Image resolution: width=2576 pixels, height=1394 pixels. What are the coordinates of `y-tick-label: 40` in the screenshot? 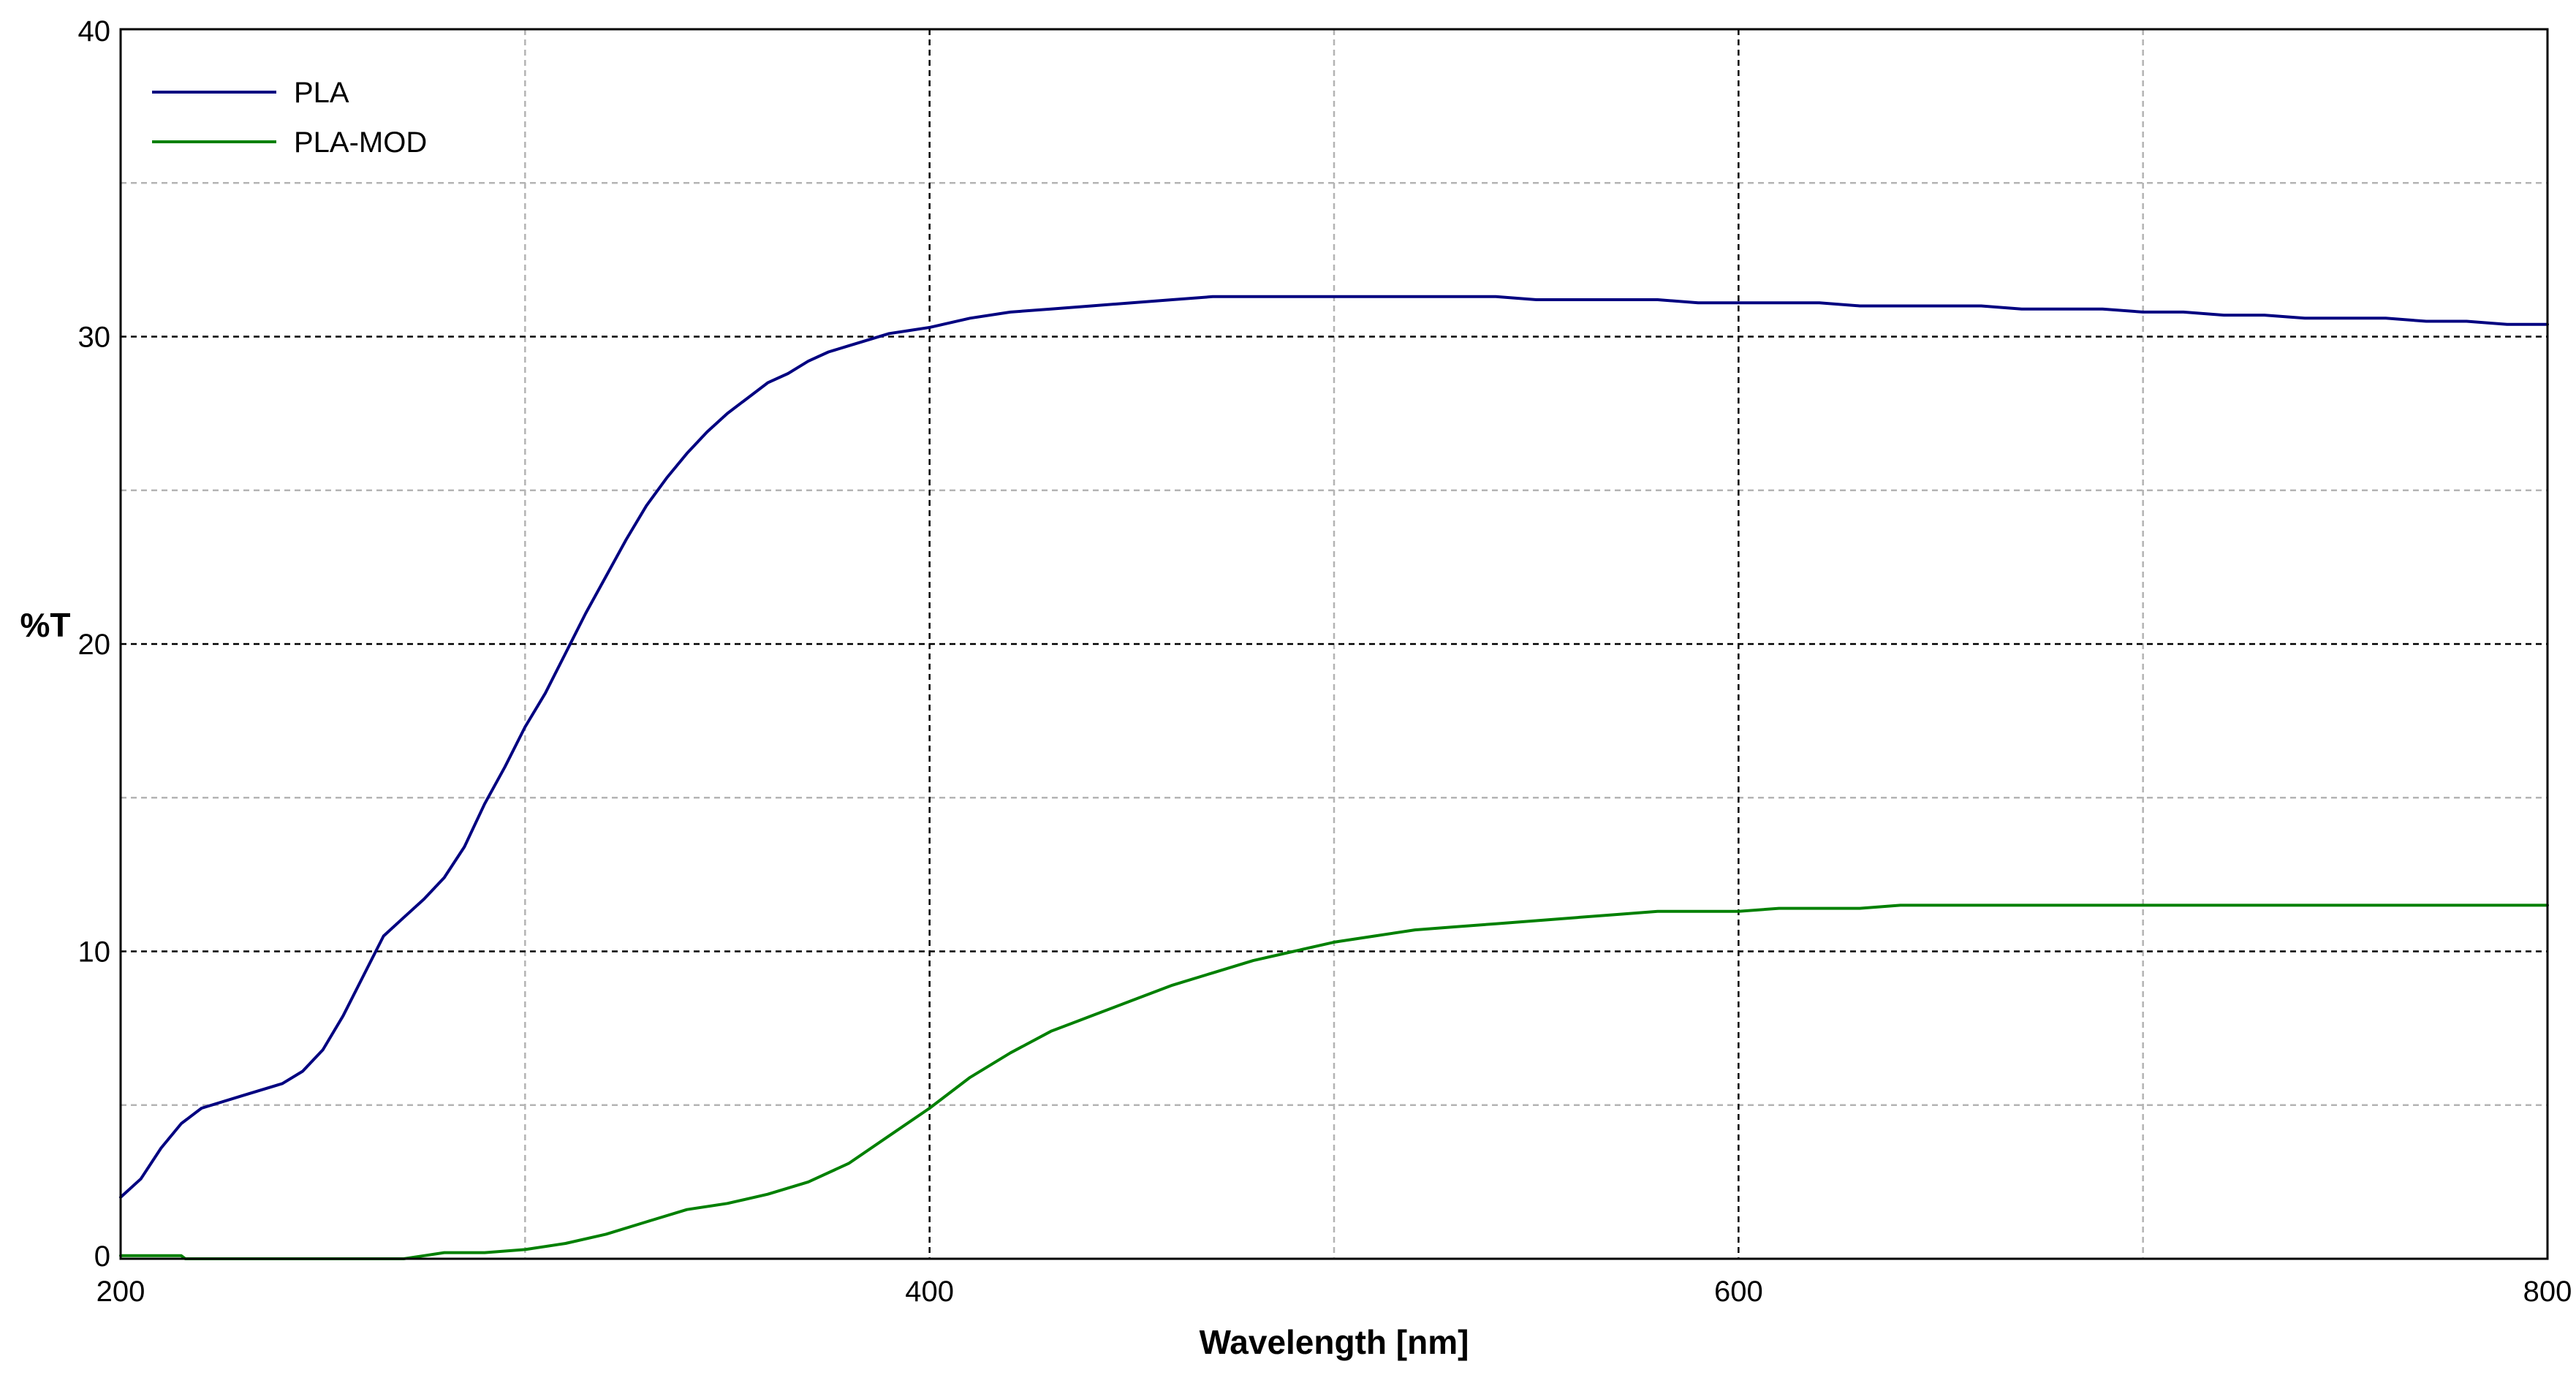 It's located at (94, 31).